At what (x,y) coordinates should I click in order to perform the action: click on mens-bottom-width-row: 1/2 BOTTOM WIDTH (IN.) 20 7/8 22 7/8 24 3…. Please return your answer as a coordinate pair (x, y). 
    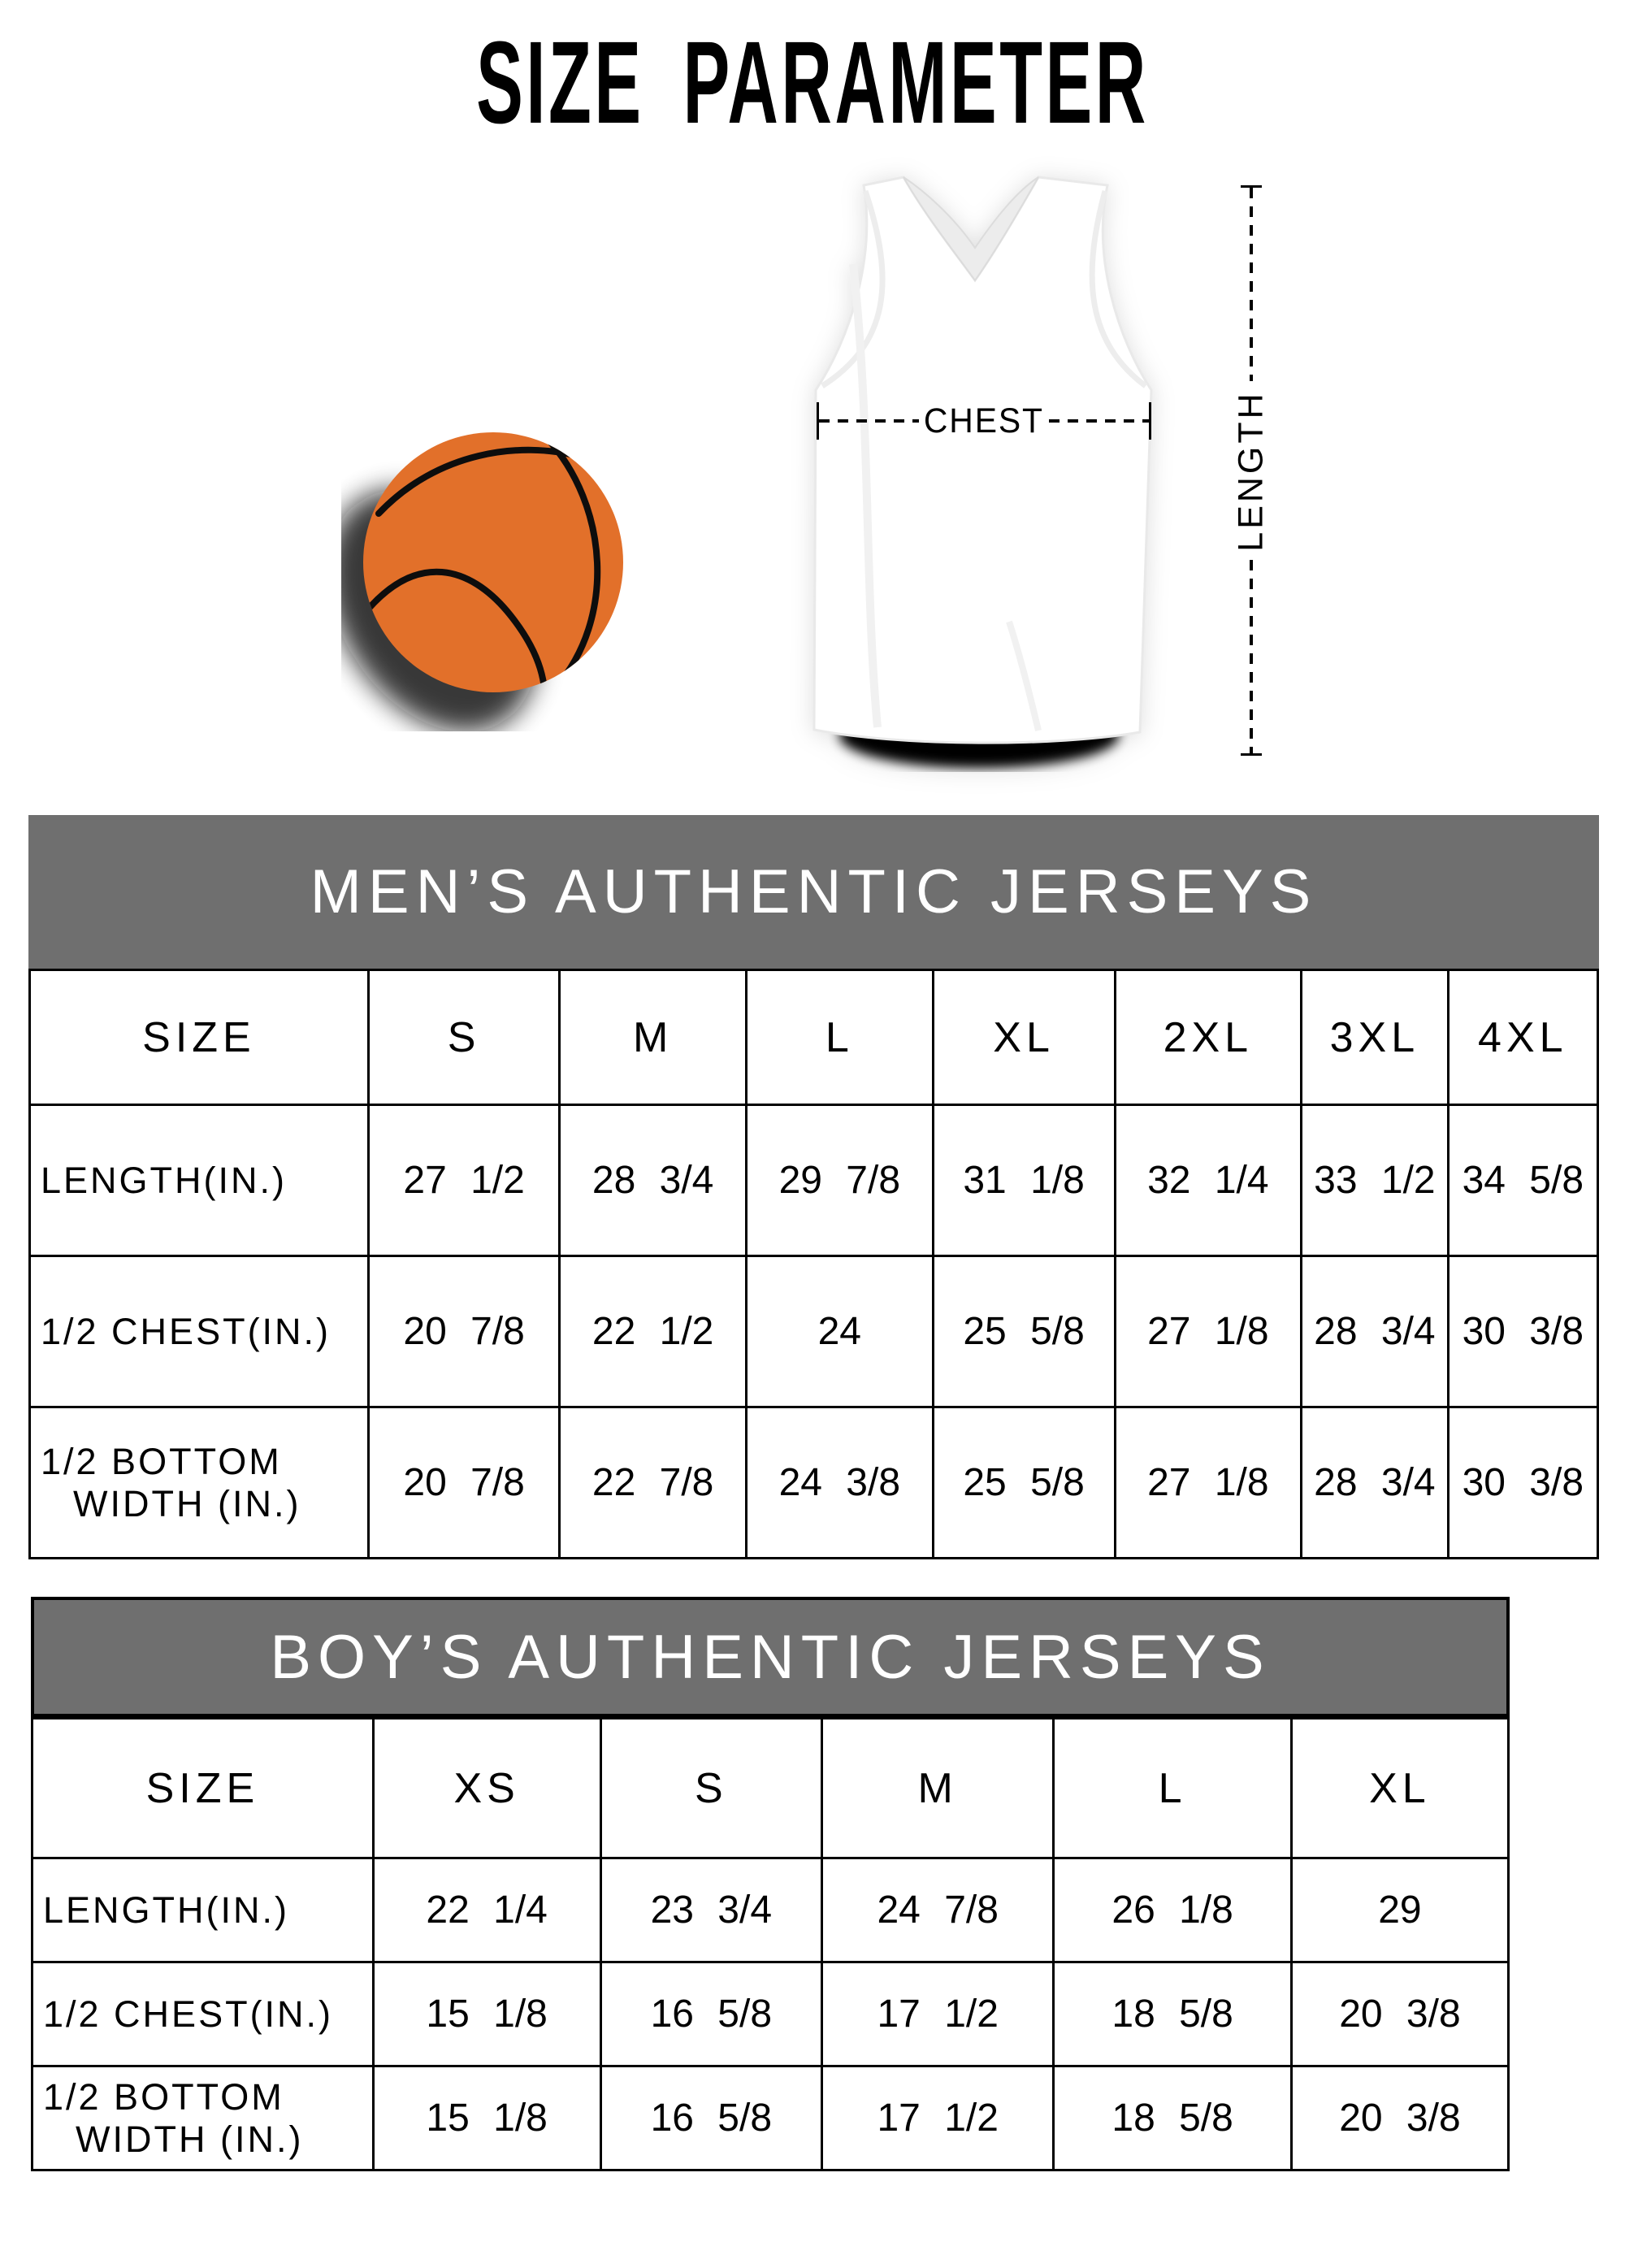
    Looking at the image, I should click on (814, 1482).